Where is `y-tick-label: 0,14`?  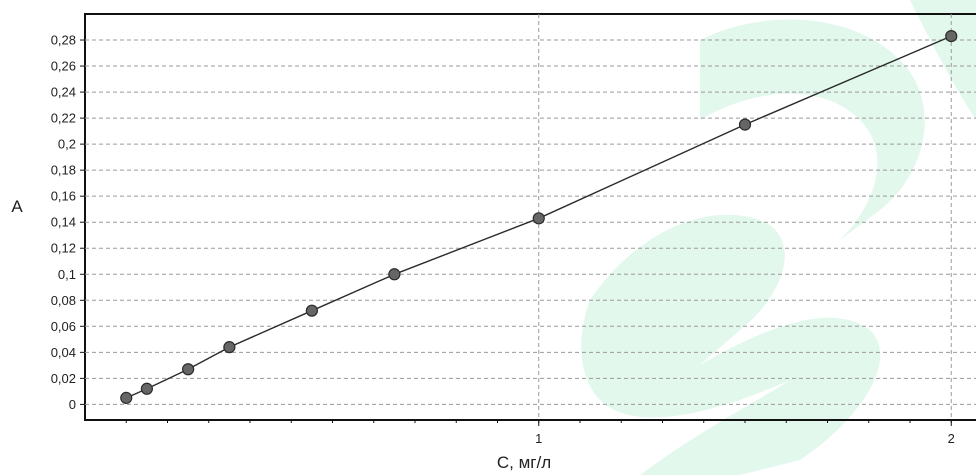
y-tick-label: 0,14 is located at coordinates (63, 222).